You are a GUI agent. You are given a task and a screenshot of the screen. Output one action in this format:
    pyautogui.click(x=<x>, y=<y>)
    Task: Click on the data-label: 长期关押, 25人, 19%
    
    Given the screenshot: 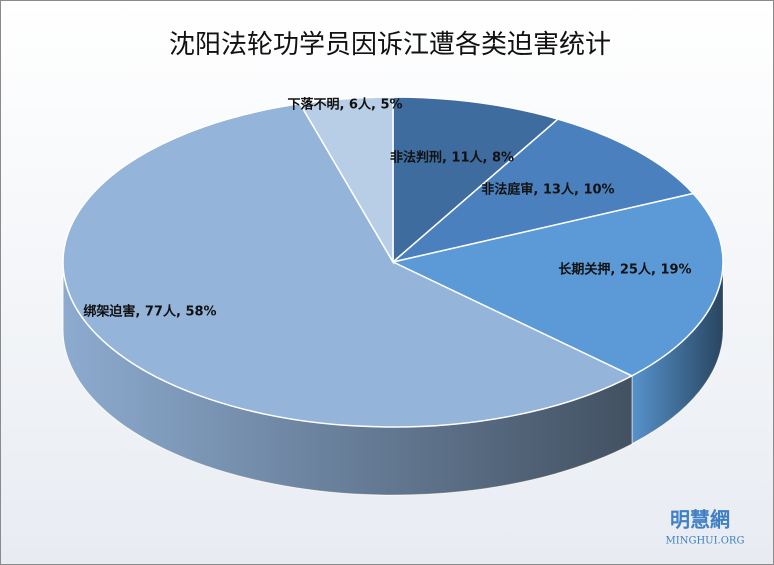 What is the action you would take?
    pyautogui.click(x=624, y=270)
    